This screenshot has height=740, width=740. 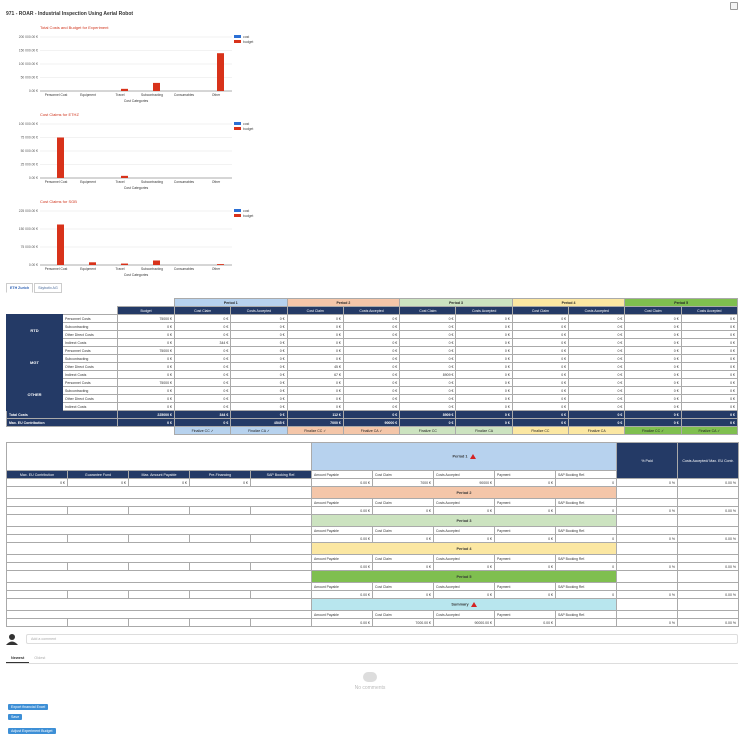 I want to click on table-cell: 0, so click(x=586, y=566).